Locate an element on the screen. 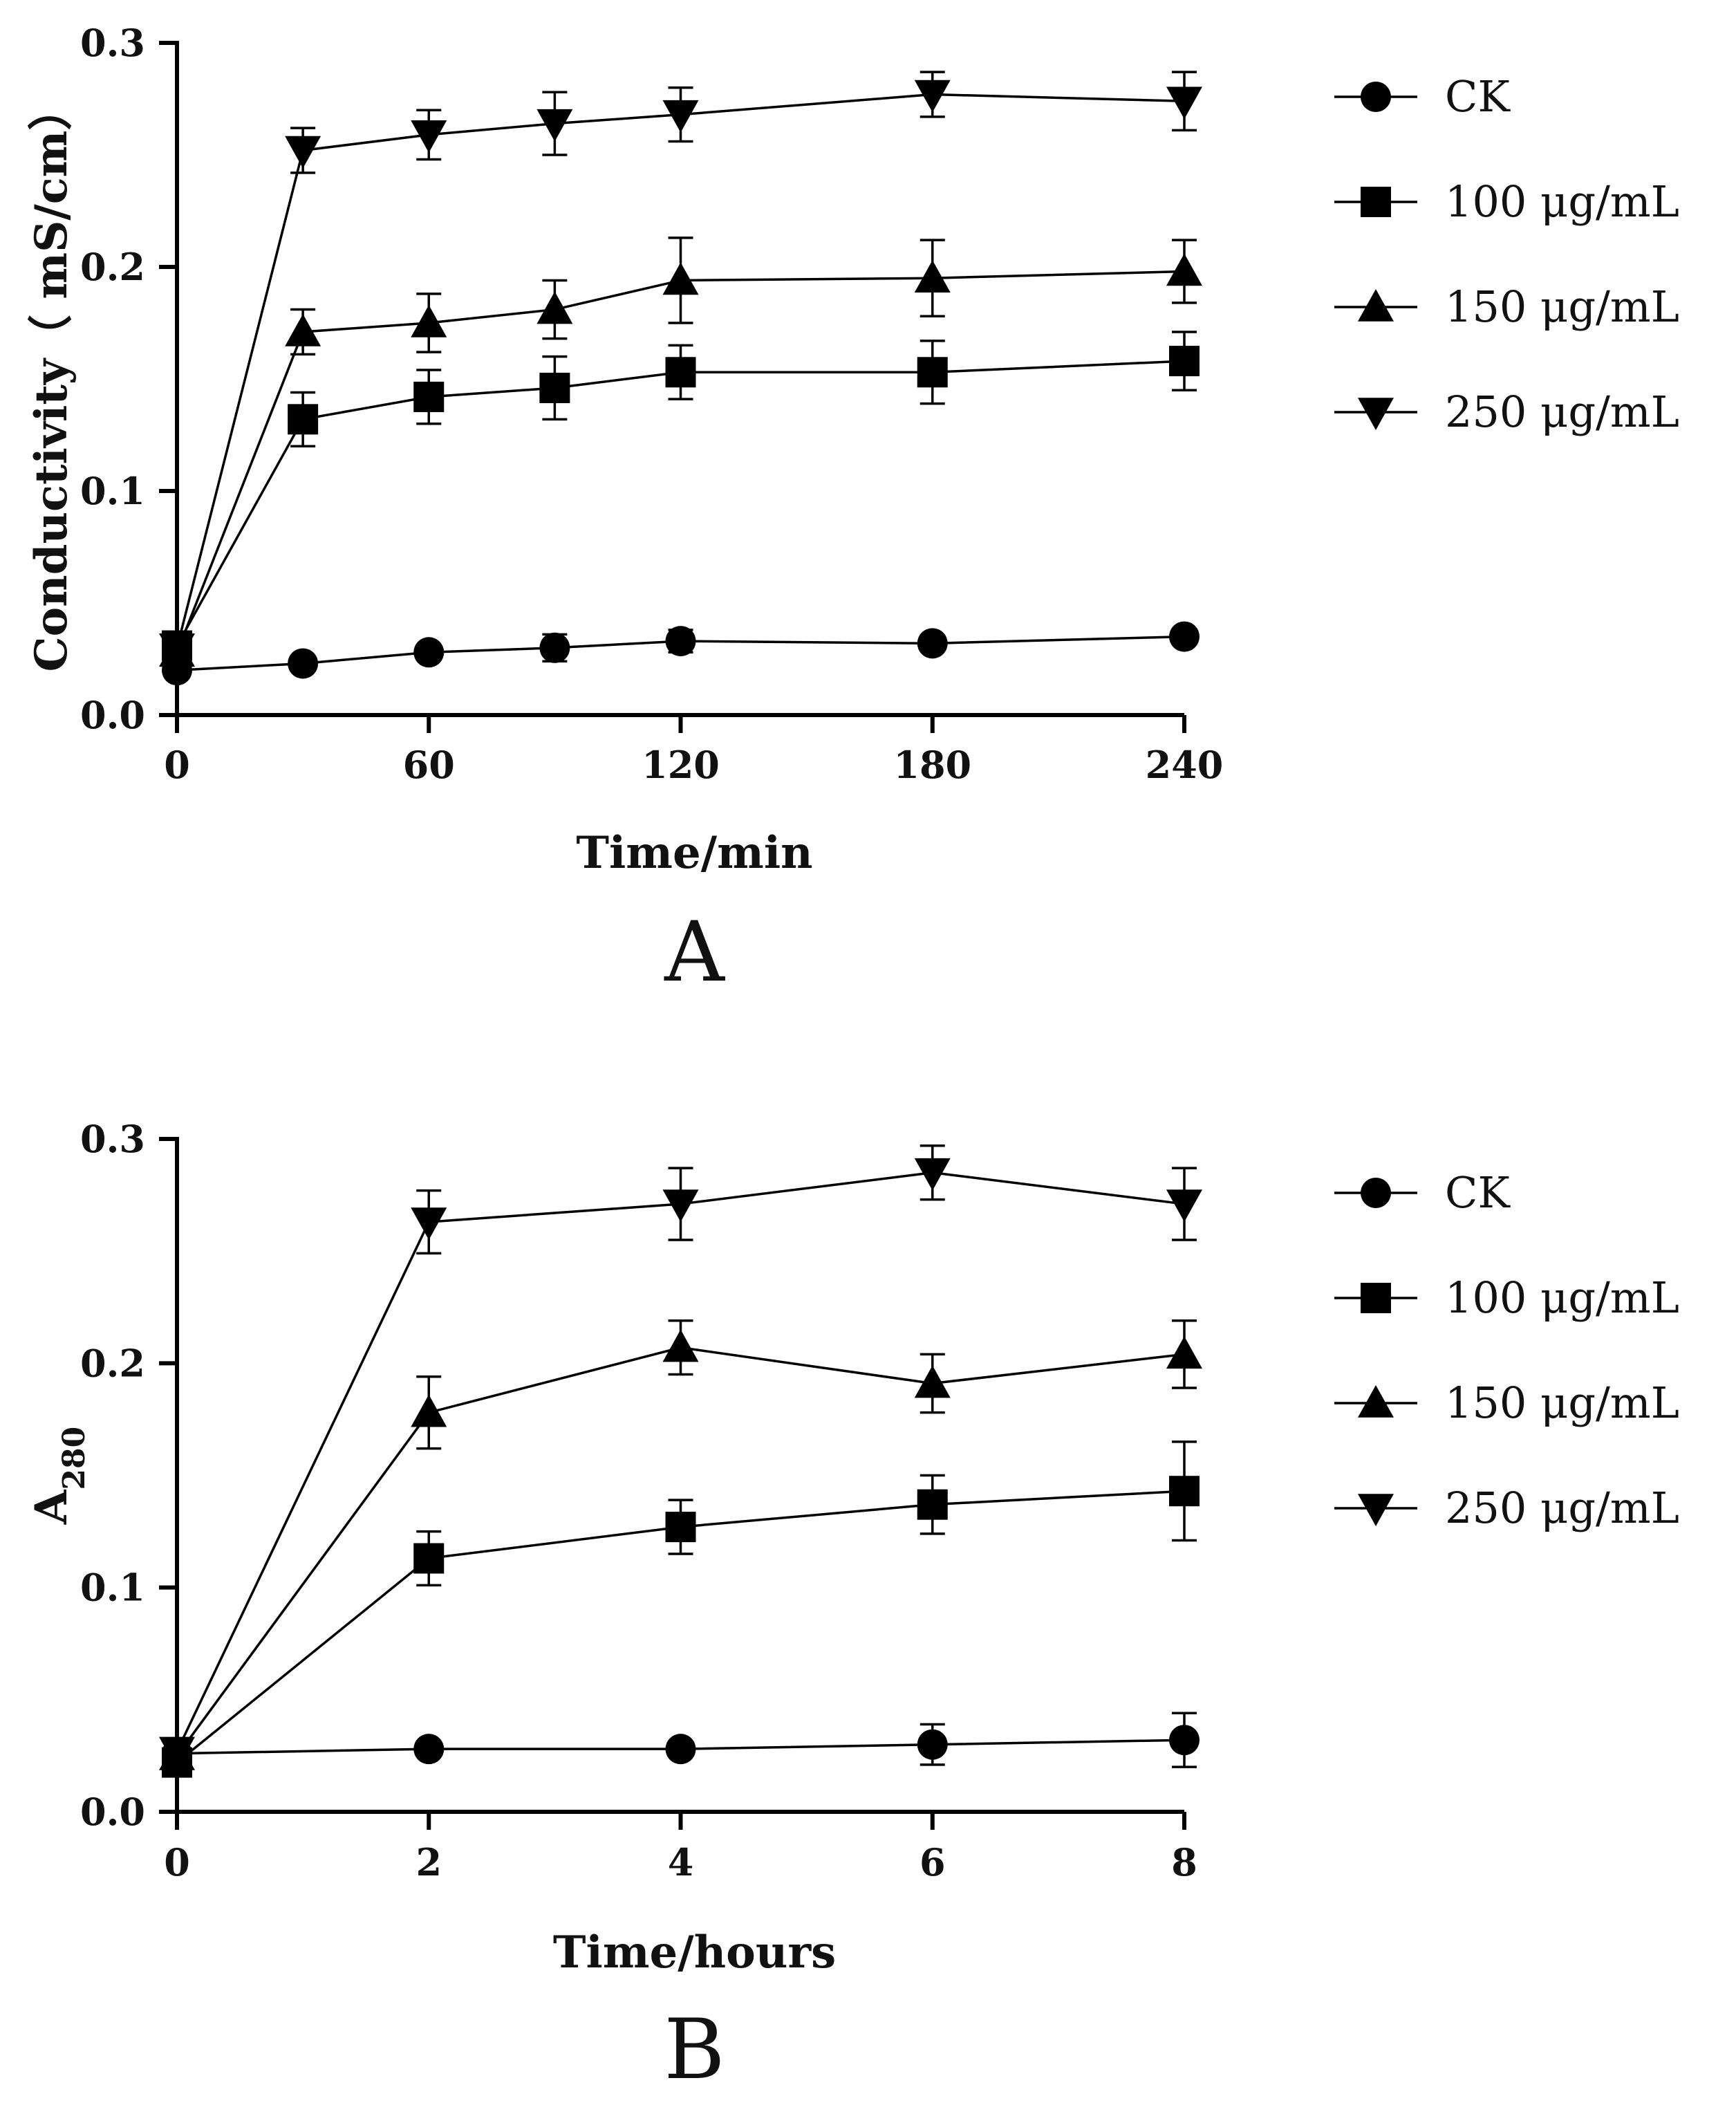 Image resolution: width=1736 pixels, height=2123 pixels. y-axis-title: A280 is located at coordinates (59, 1477).